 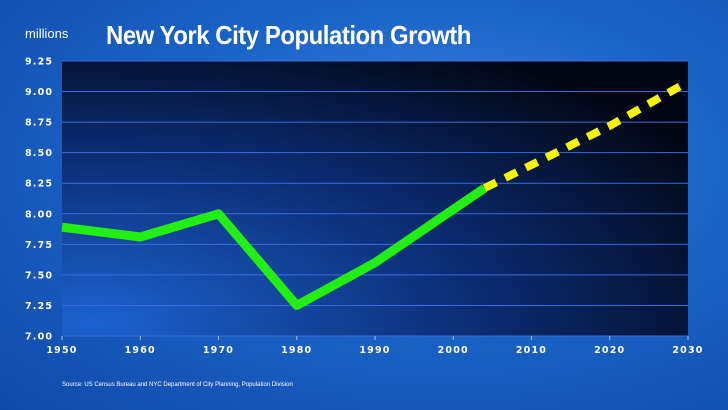 What do you see at coordinates (39, 92) in the screenshot?
I see `y-tick-label: 9.00` at bounding box center [39, 92].